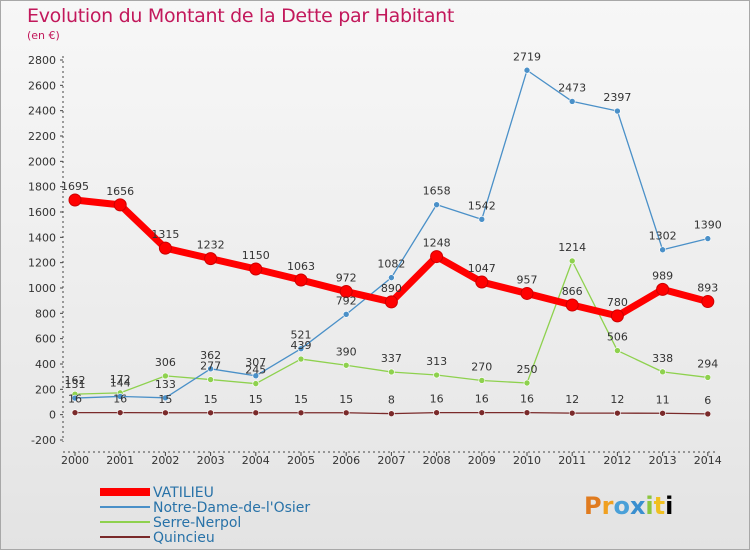  Describe the element at coordinates (43, 440) in the screenshot. I see `y-tick-label: -200` at that location.